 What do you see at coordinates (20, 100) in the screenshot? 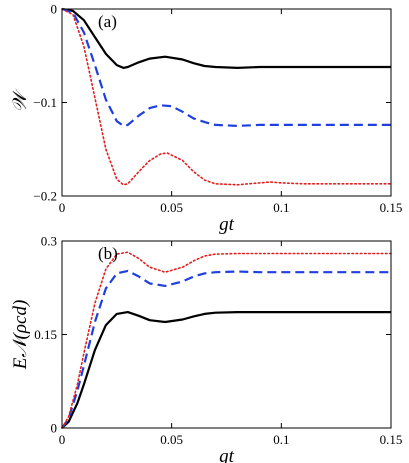
I see `panel-a-y-axis-label: 𝒲` at bounding box center [20, 100].